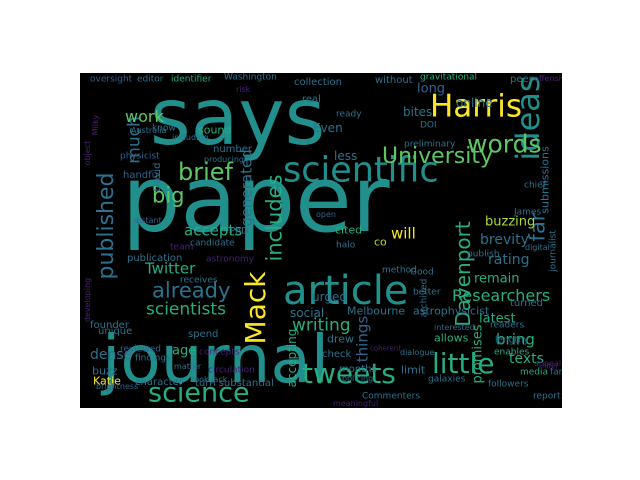 The width and height of the screenshot is (640, 480). I want to click on word-bring: bring, so click(515, 339).